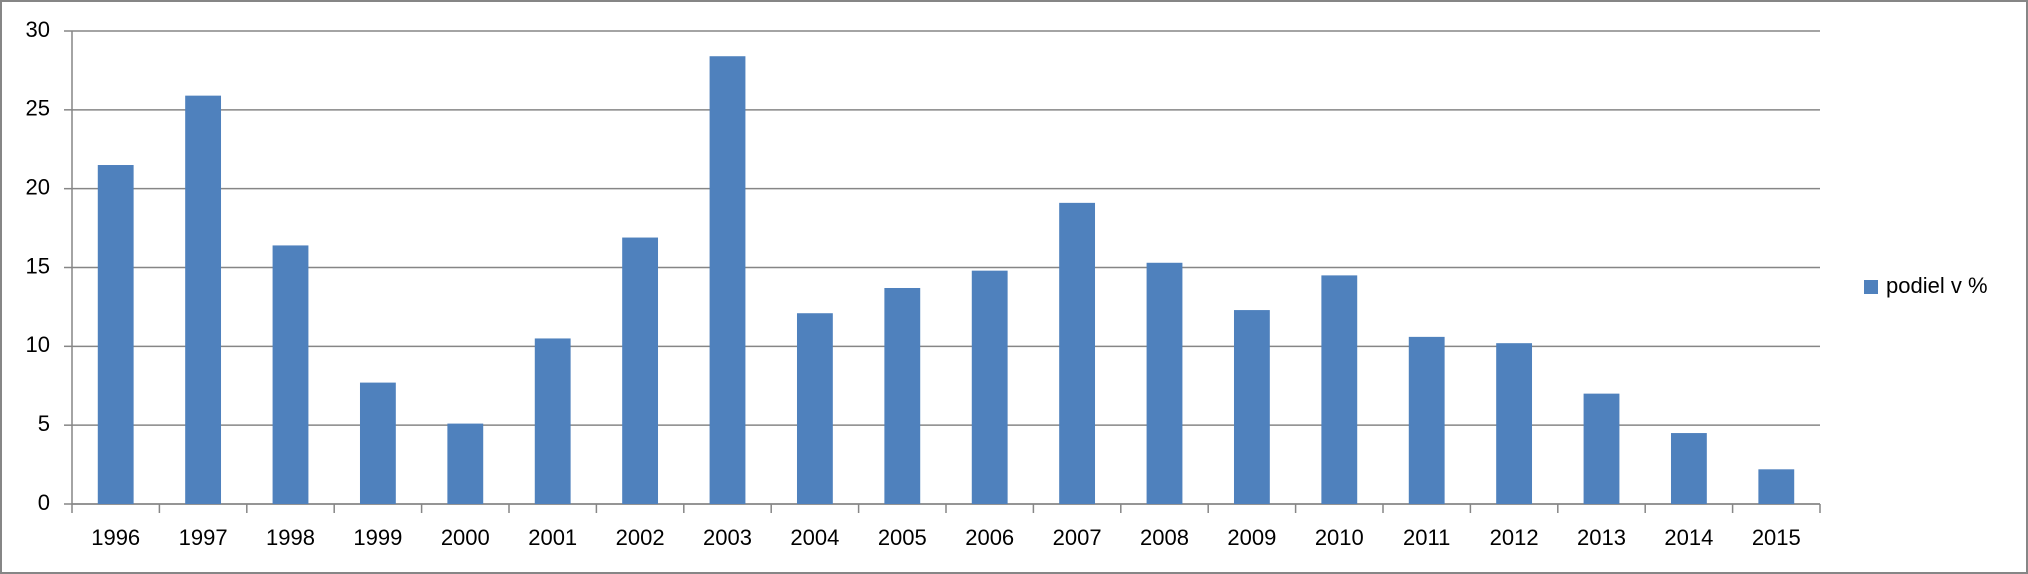  What do you see at coordinates (290, 537) in the screenshot?
I see `x-tick-label: 1998` at bounding box center [290, 537].